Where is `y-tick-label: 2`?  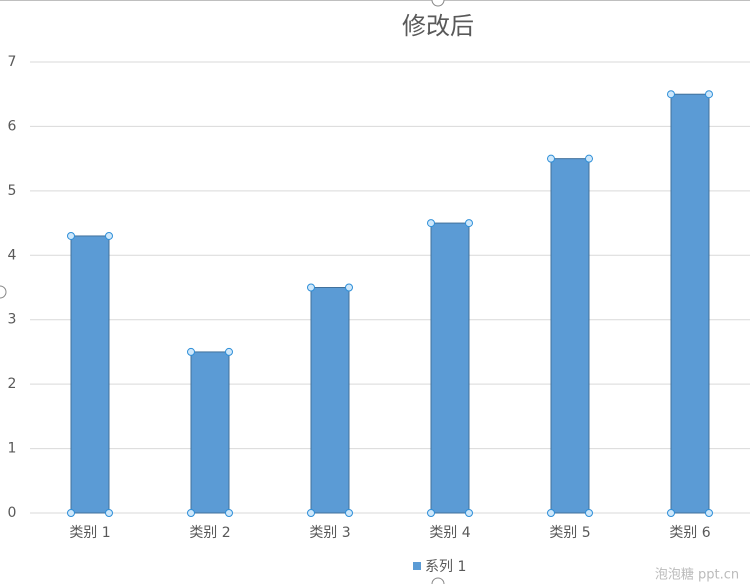
y-tick-label: 2 is located at coordinates (12, 384).